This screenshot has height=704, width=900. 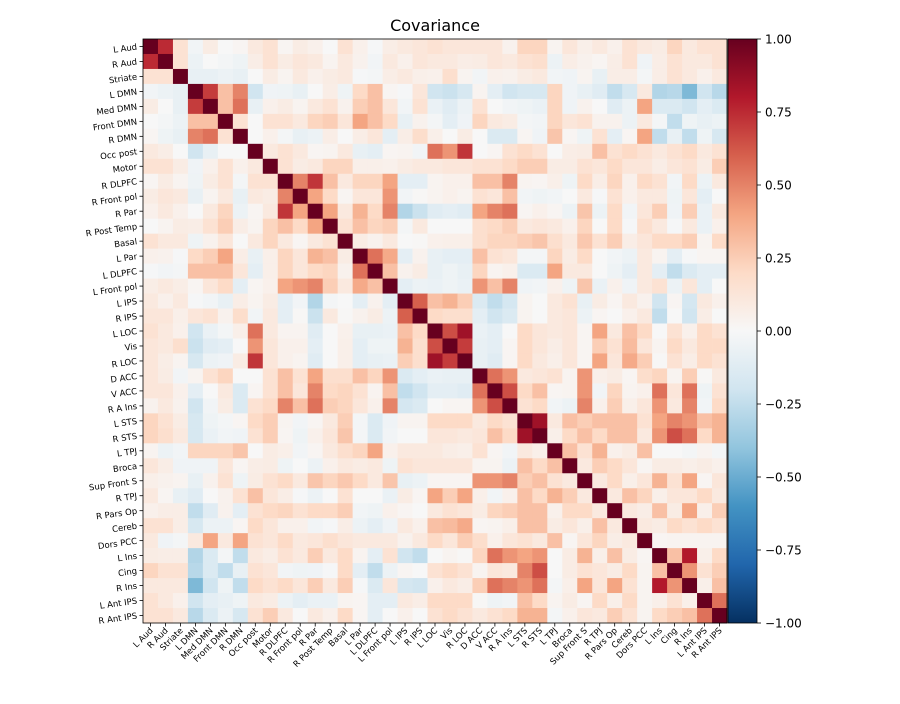 What do you see at coordinates (127, 258) in the screenshot?
I see `y-tick-label: L Par` at bounding box center [127, 258].